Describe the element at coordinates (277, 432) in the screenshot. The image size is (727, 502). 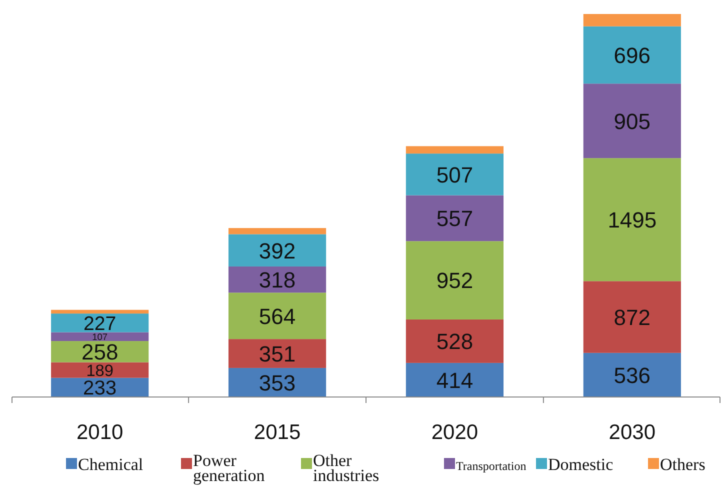
I see `x-tick-label: 2015` at that location.